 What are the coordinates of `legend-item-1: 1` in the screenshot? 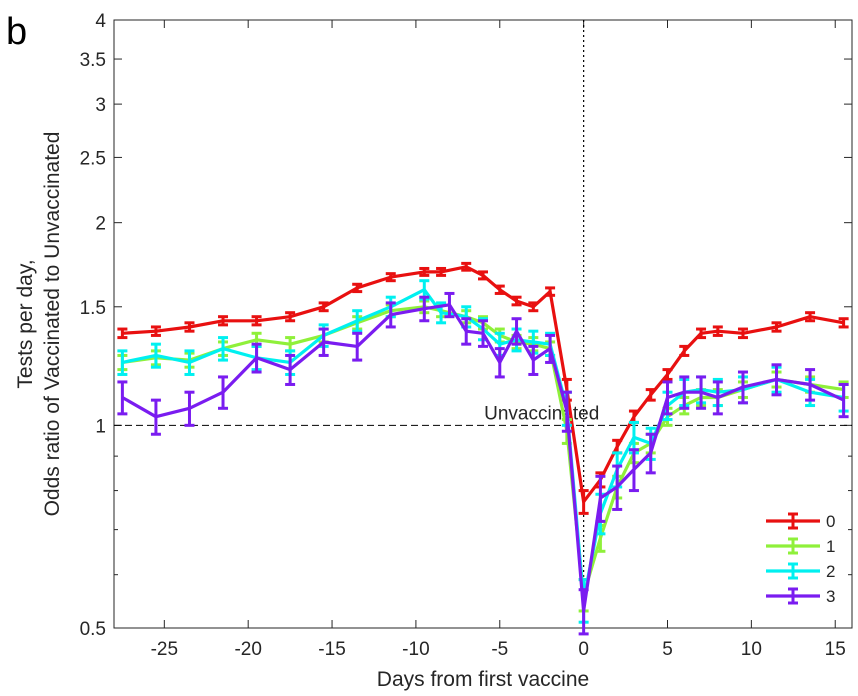 It's located at (800, 546).